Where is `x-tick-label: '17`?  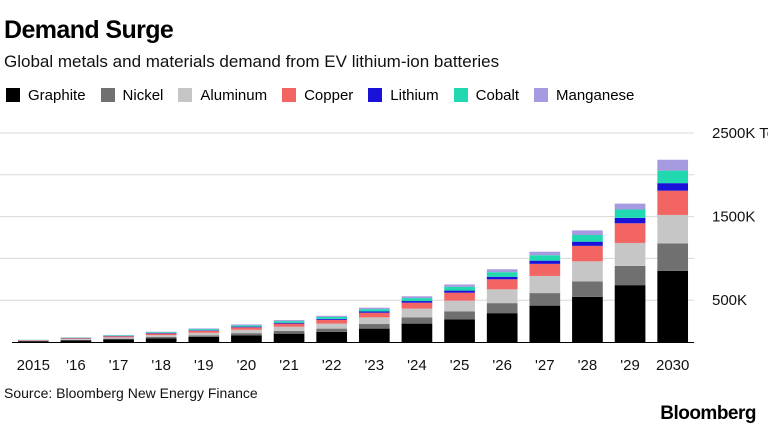 x-tick-label: '17 is located at coordinates (119, 365).